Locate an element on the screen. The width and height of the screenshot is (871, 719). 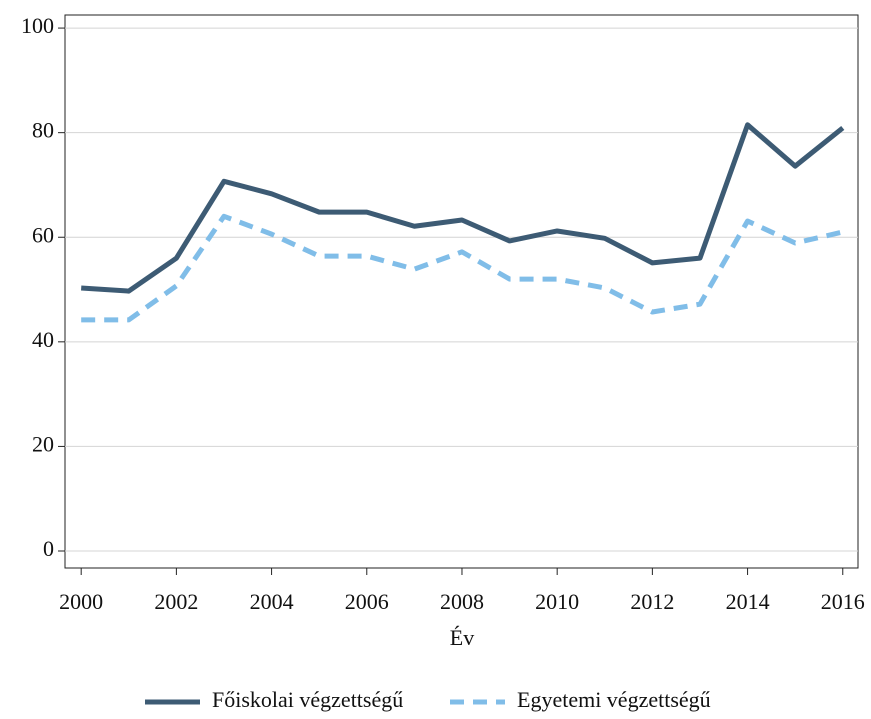
x-tick-label: 2012 is located at coordinates (652, 601).